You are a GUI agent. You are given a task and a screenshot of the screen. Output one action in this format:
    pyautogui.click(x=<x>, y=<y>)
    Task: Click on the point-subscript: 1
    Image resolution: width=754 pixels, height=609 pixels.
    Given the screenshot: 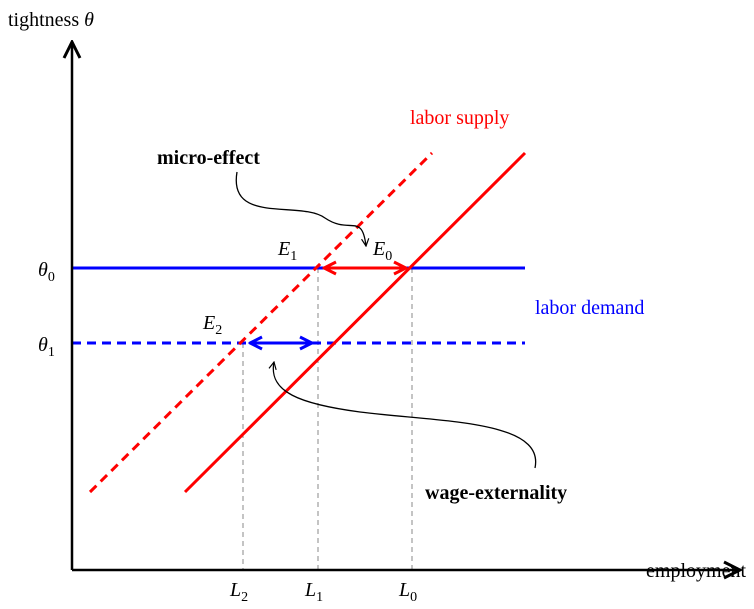 What is the action you would take?
    pyautogui.click(x=293, y=256)
    